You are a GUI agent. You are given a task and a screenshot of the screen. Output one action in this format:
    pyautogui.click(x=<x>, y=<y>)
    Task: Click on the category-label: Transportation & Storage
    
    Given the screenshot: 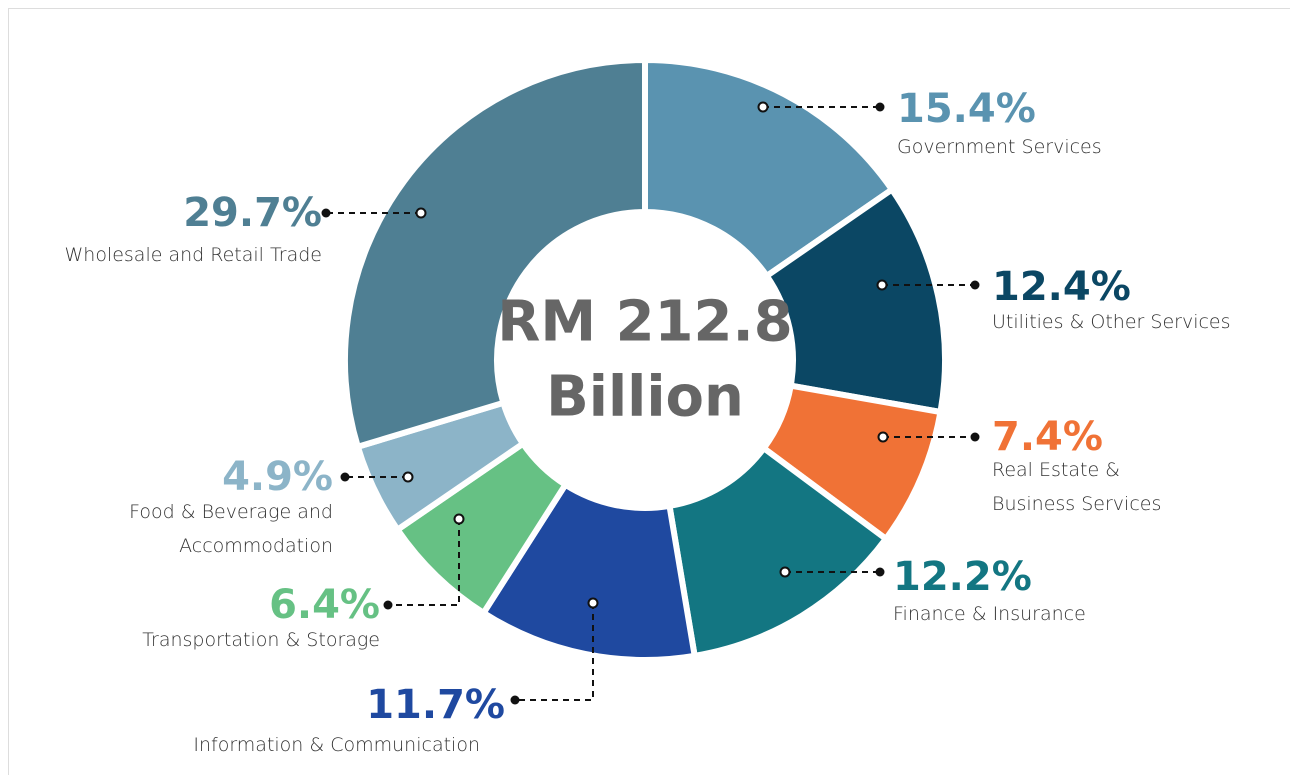 What is the action you would take?
    pyautogui.click(x=261, y=640)
    